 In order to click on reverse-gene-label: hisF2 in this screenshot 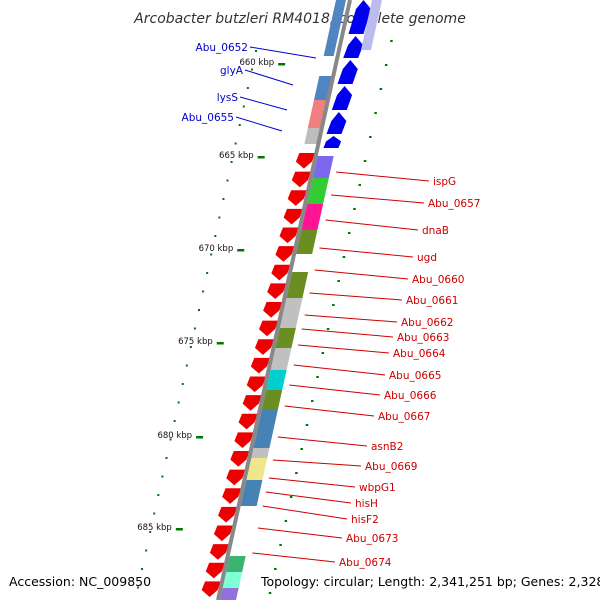, I will do `click(365, 520)`.